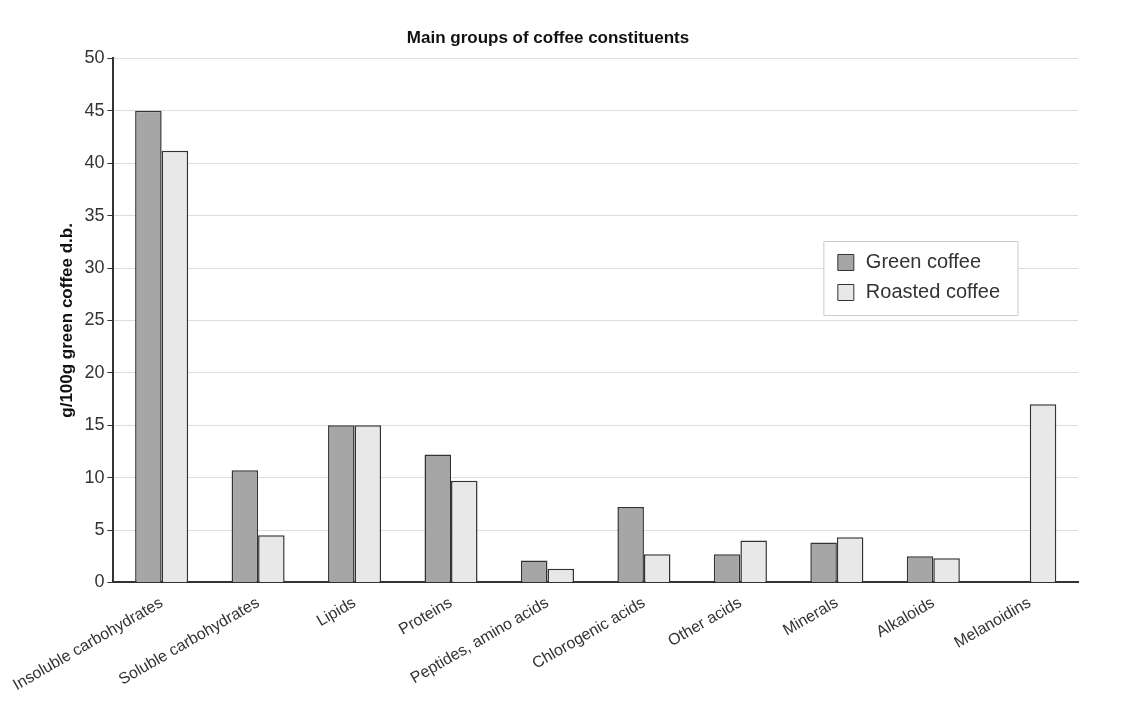 Image resolution: width=1132 pixels, height=709 pixels. Describe the element at coordinates (94, 57) in the screenshot. I see `y-tick-label: 50` at that location.